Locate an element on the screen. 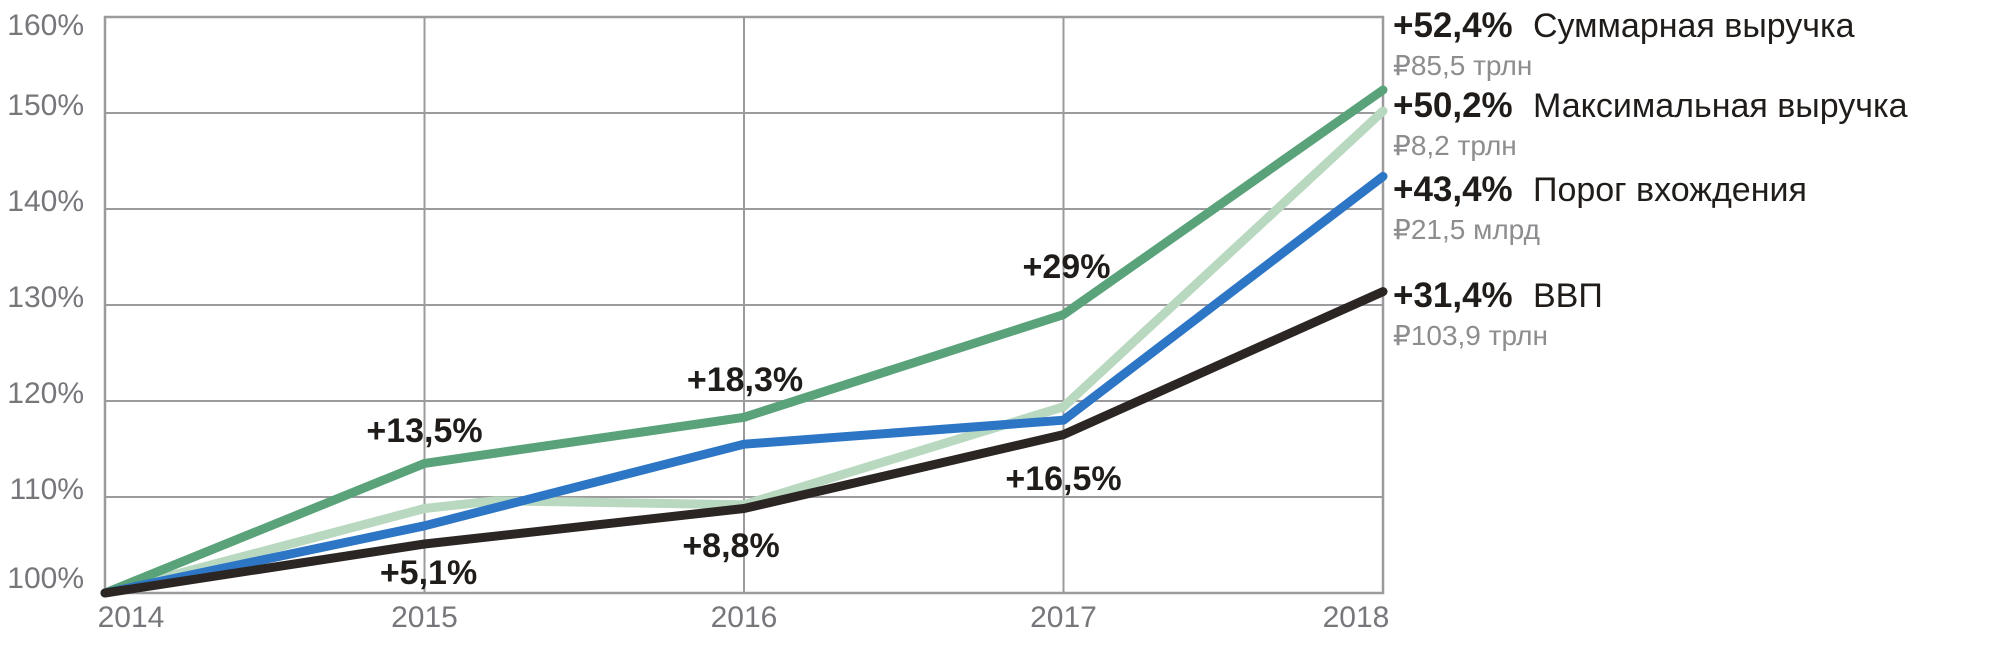  legend-value: ₽8,2 трлн is located at coordinates (1455, 145).